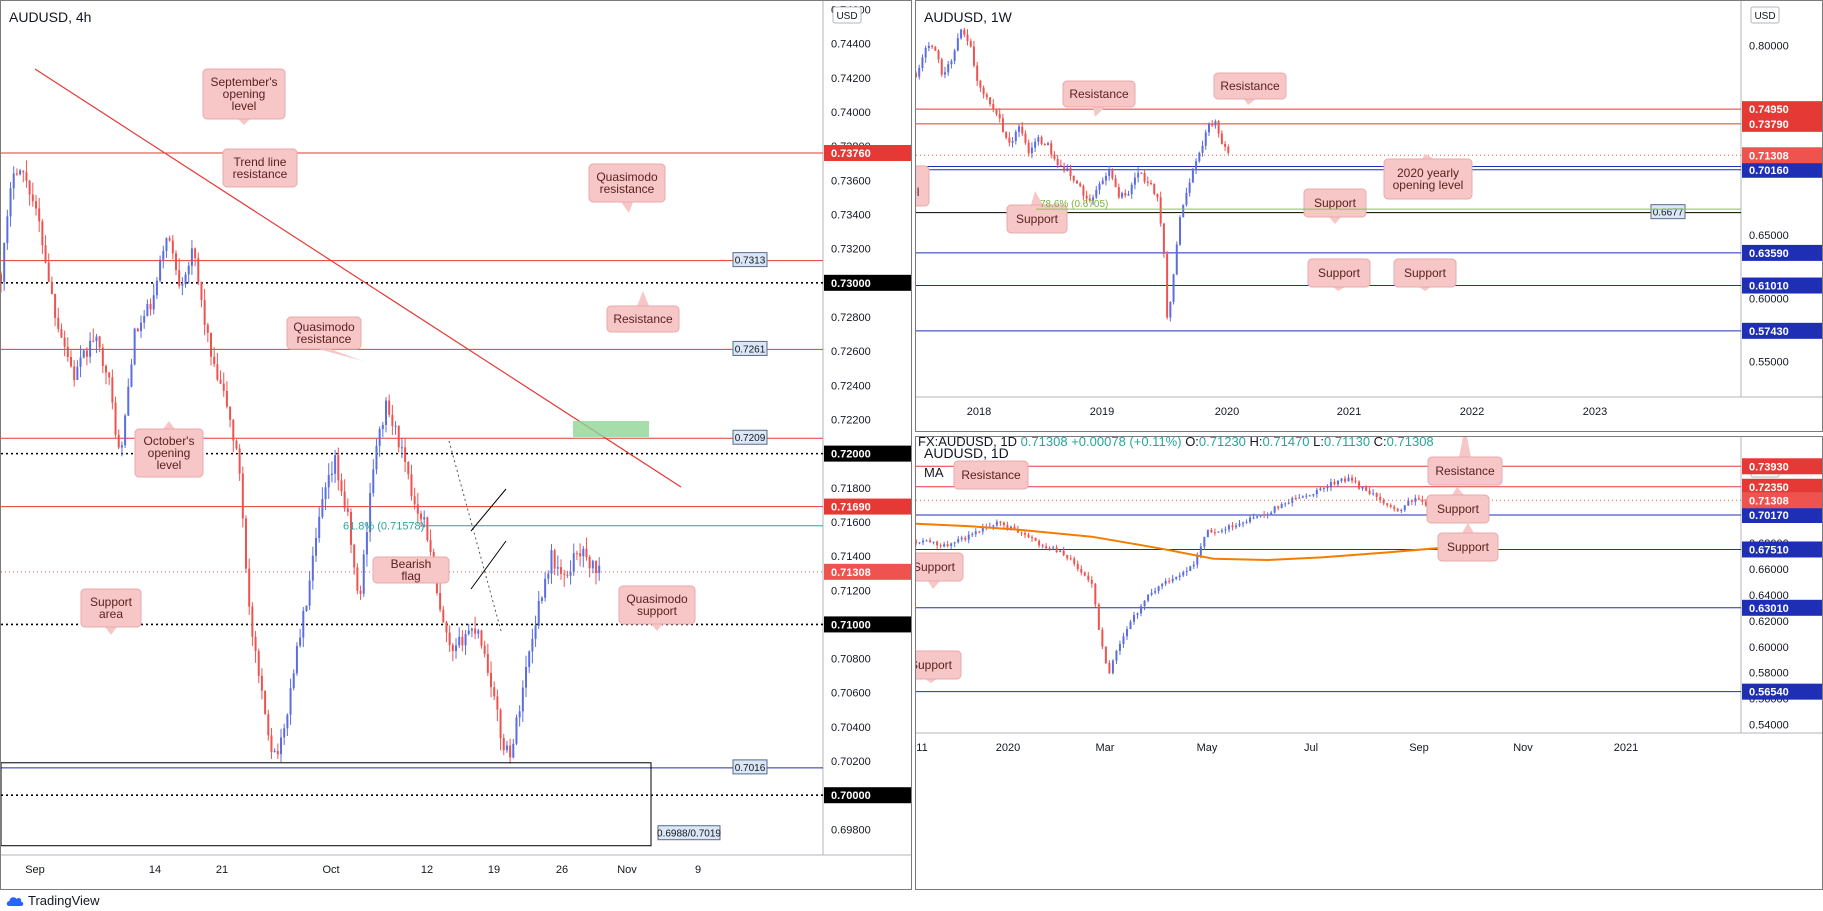  Describe the element at coordinates (847, 15) in the screenshot. I see `currency-badge` at that location.